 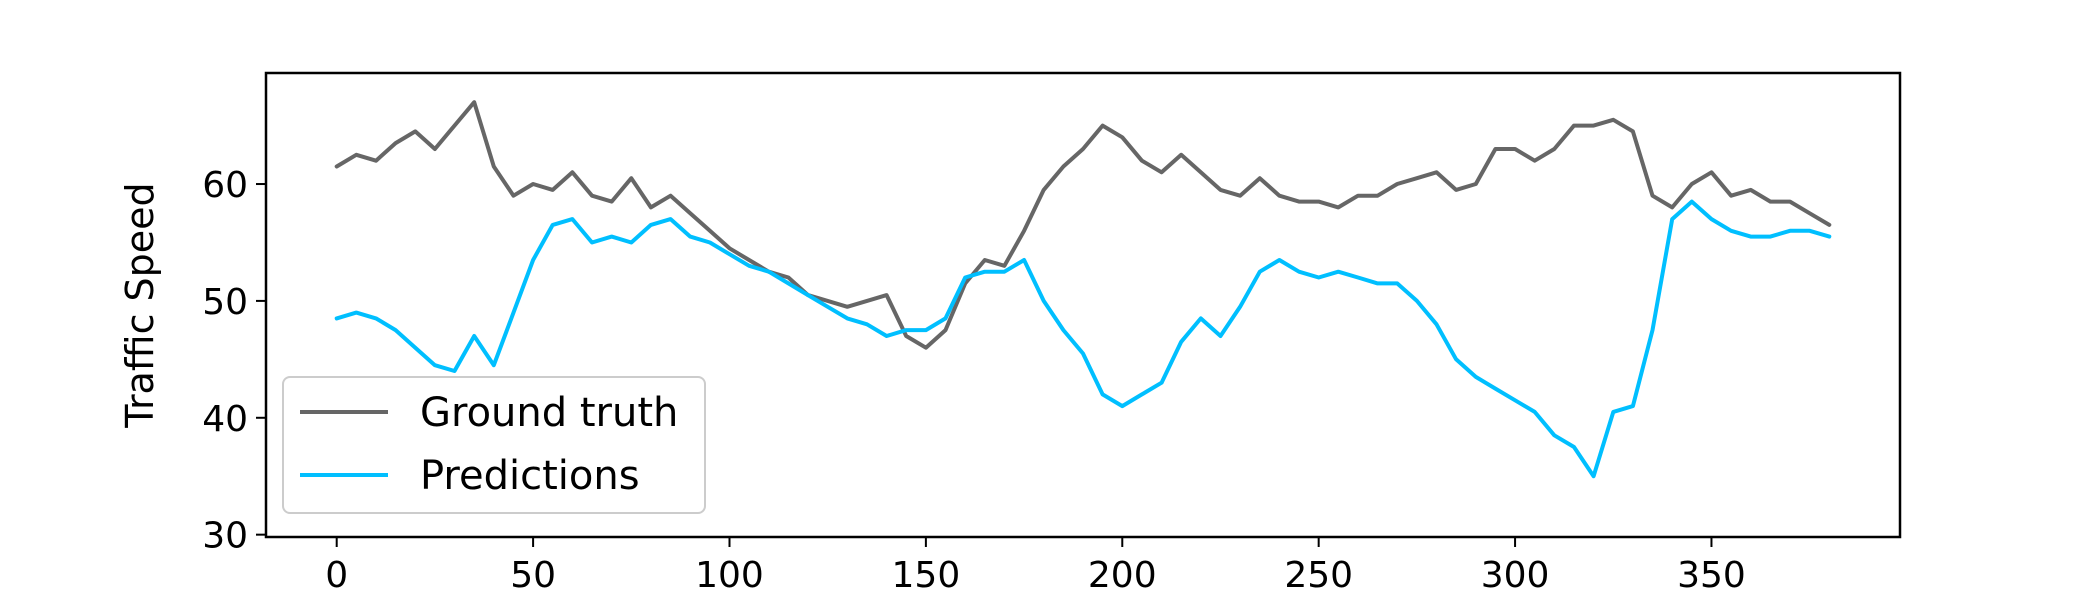 I want to click on y-tick-label: 40, so click(x=225, y=419).